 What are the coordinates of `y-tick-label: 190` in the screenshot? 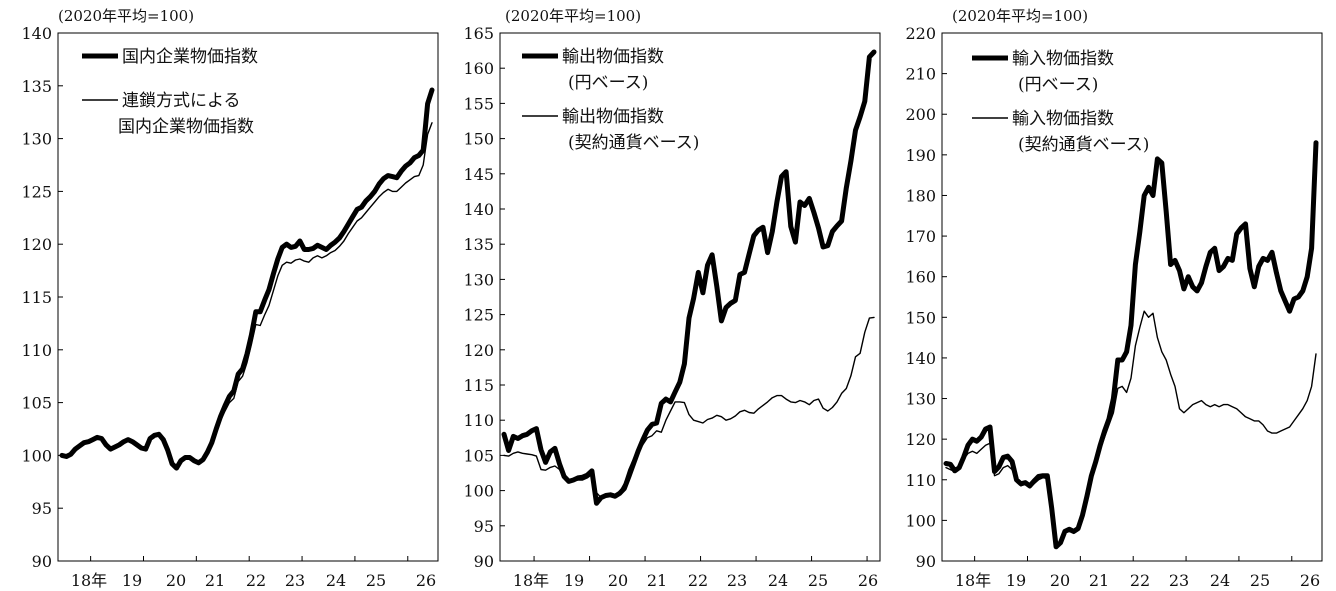 It's located at (920, 155).